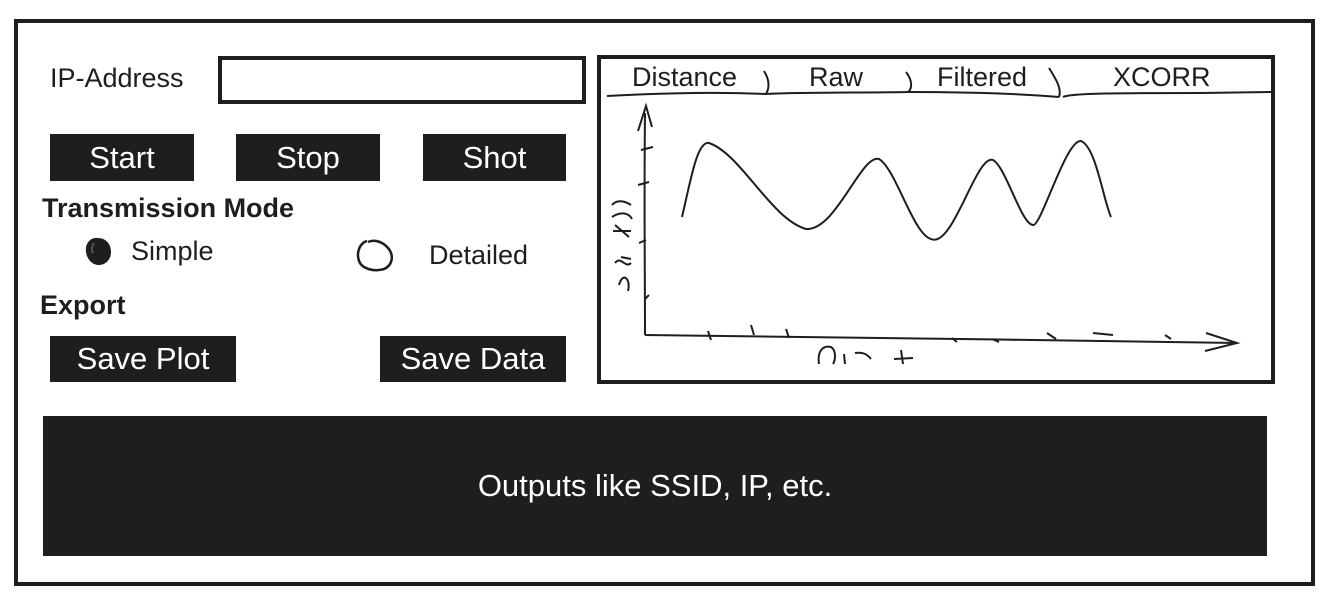 The width and height of the screenshot is (1327, 600). What do you see at coordinates (645, 117) in the screenshot?
I see `y-axis-arrowhead-icon` at bounding box center [645, 117].